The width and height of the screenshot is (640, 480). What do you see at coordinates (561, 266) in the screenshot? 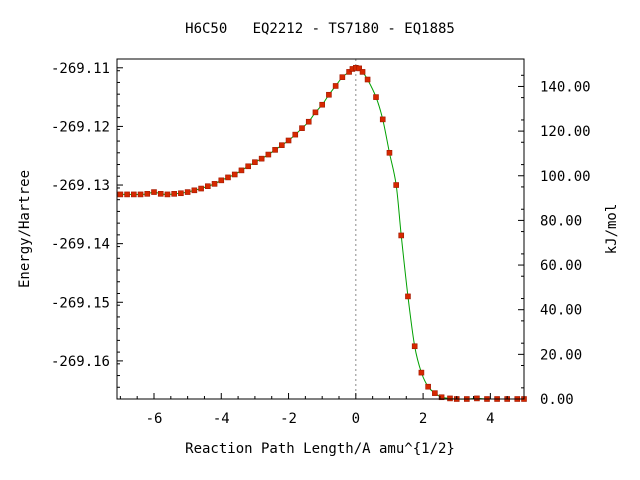
I see `y2-tick-label: 60.00` at bounding box center [561, 266].